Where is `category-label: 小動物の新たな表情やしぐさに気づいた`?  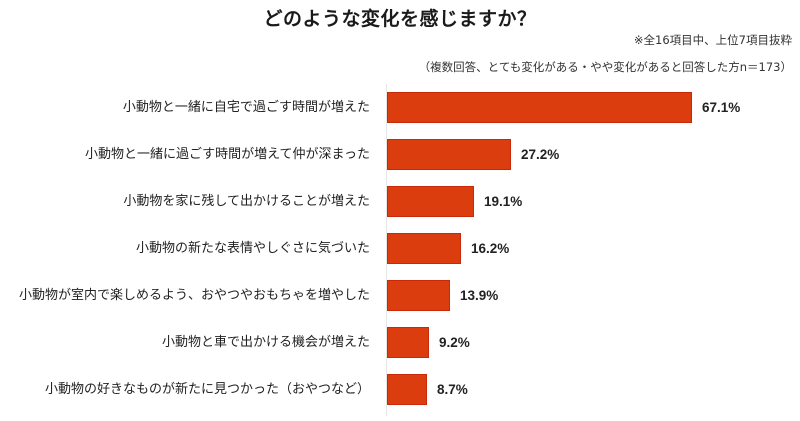 category-label: 小動物の新たな表情やしぐさに気づいた is located at coordinates (252, 248).